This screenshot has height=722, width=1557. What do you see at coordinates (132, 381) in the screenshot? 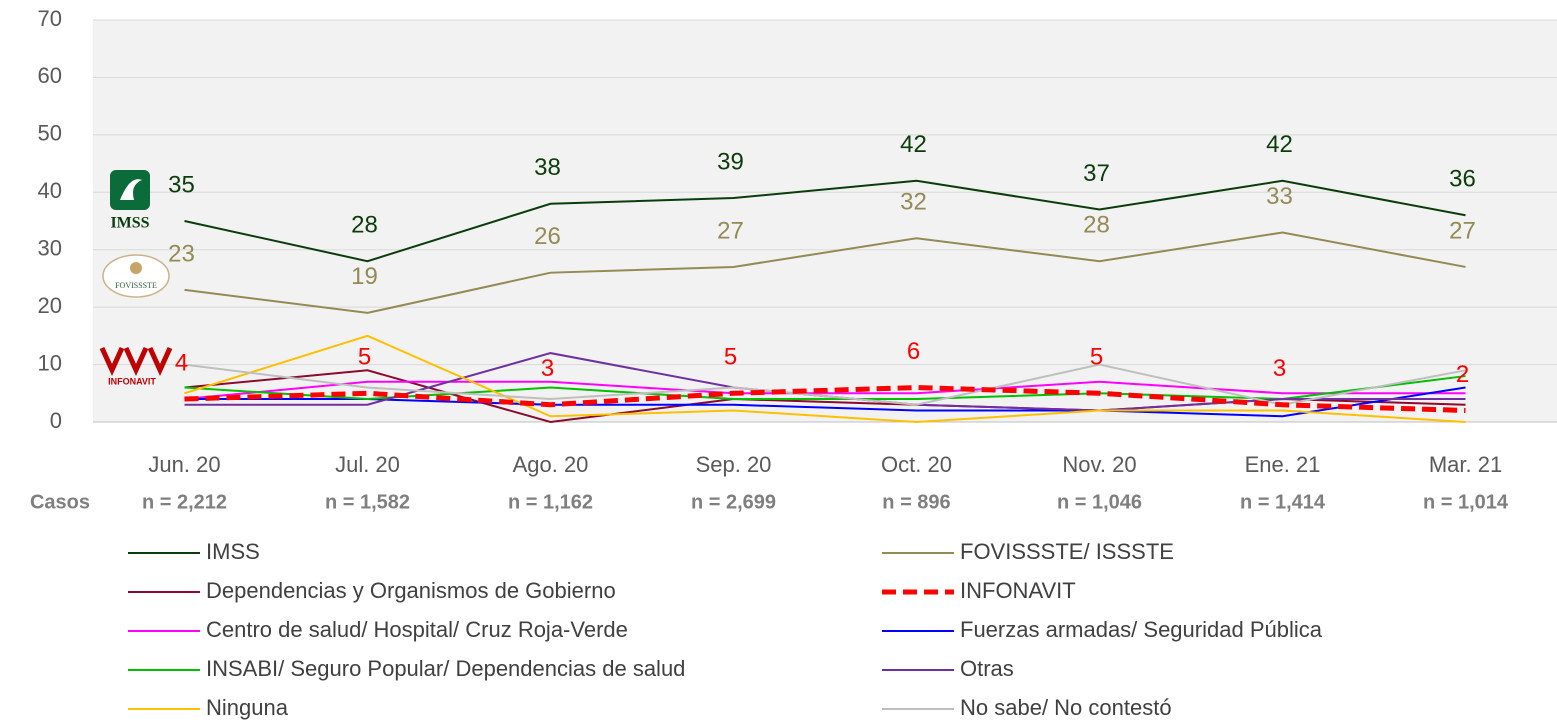
I see `infonavit-logo-text: INFONAVIT` at bounding box center [132, 381].